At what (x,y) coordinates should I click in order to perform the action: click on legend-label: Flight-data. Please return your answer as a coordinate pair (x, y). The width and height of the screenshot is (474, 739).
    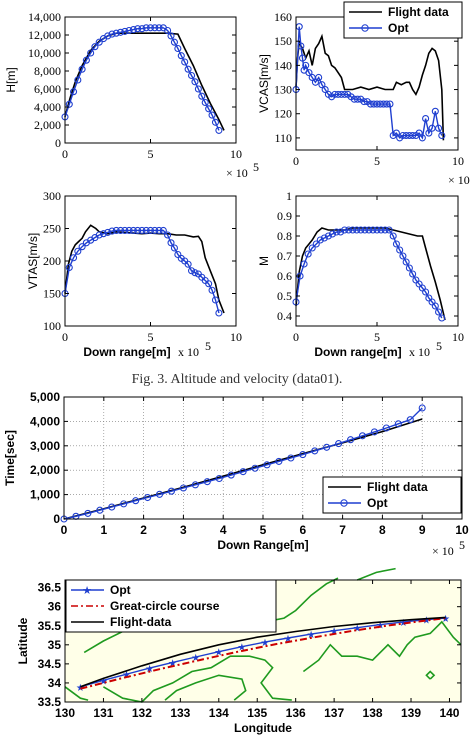
    Looking at the image, I should click on (141, 622).